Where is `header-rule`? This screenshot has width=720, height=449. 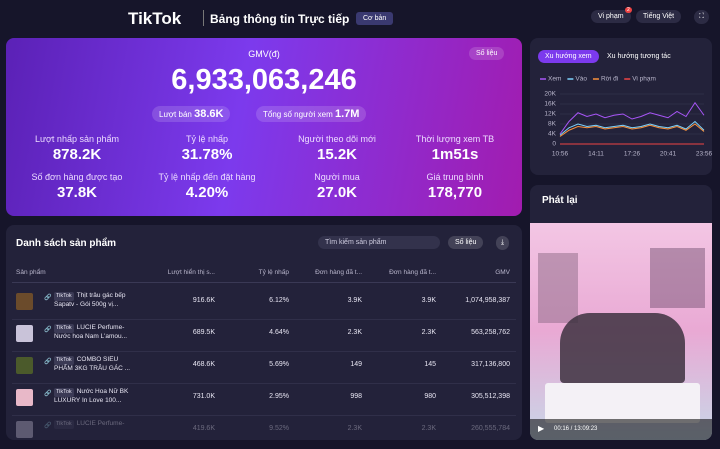 header-rule is located at coordinates (264, 282).